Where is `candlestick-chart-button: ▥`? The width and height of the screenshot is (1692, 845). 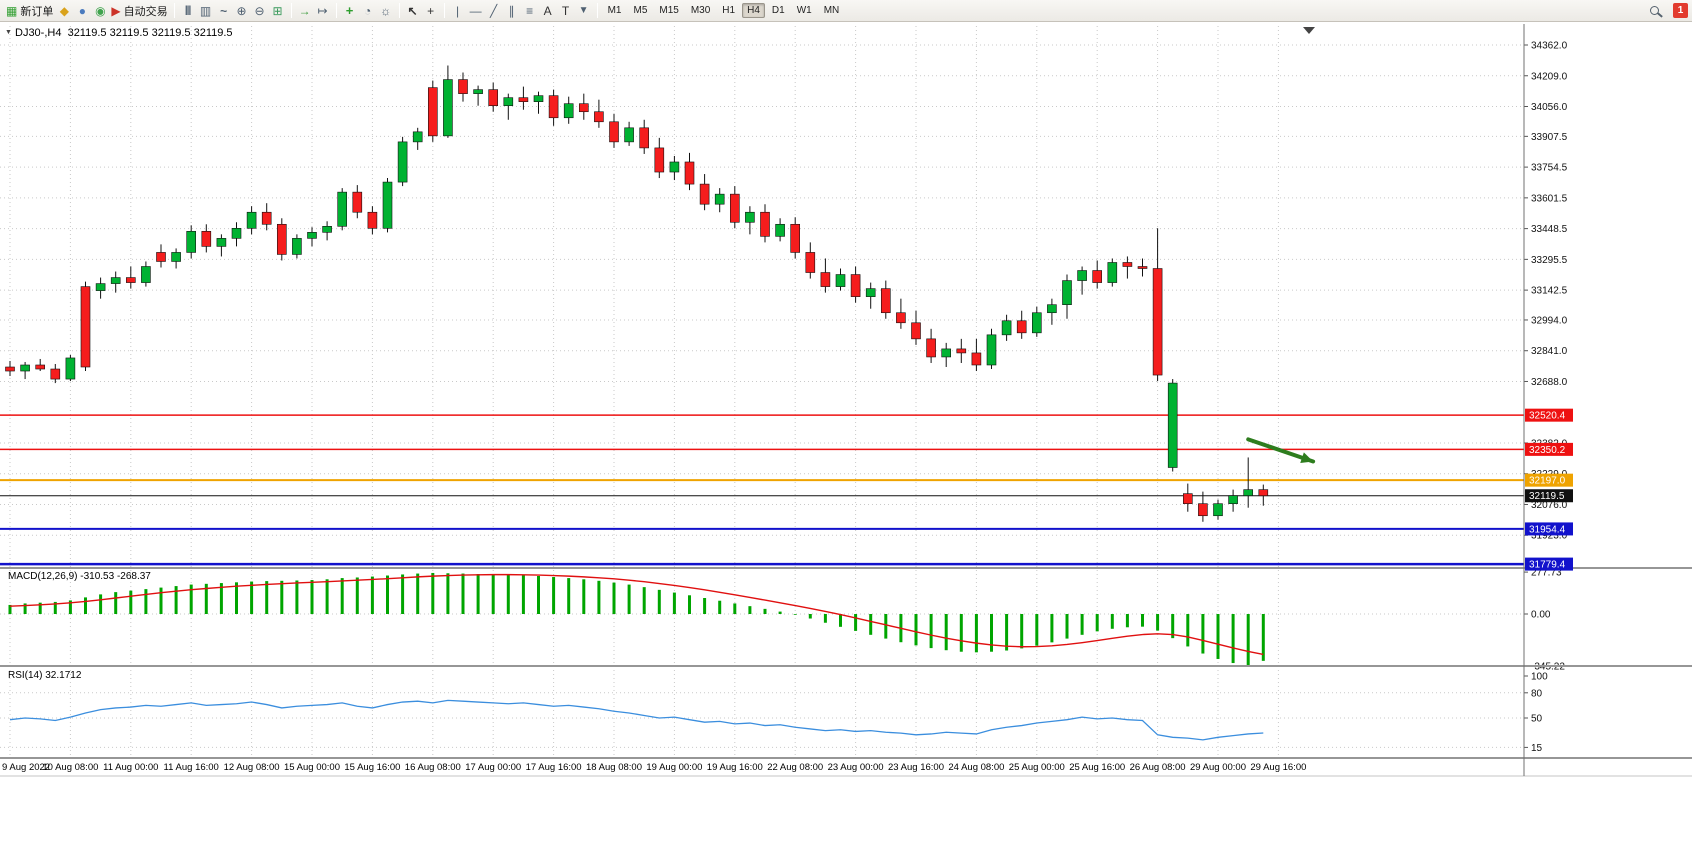 candlestick-chart-button: ▥ is located at coordinates (206, 11).